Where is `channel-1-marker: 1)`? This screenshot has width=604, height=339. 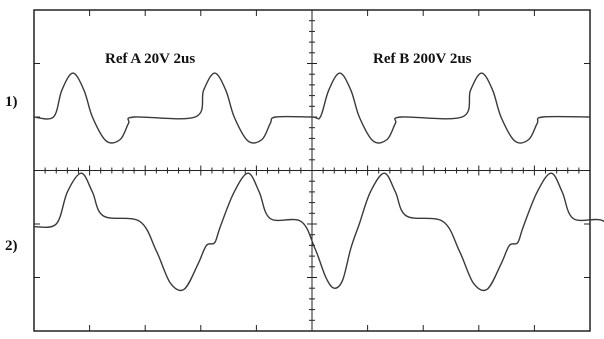
channel-1-marker: 1) is located at coordinates (11, 102).